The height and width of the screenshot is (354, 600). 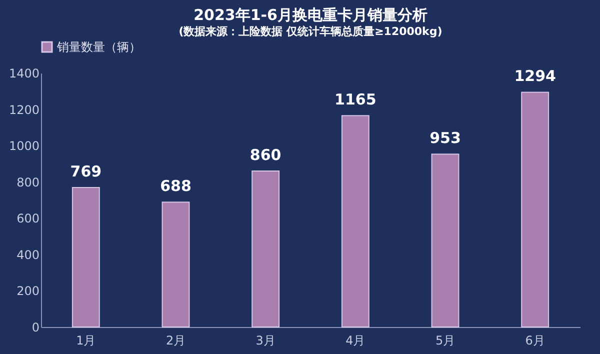 What do you see at coordinates (266, 155) in the screenshot?
I see `data-label: 860` at bounding box center [266, 155].